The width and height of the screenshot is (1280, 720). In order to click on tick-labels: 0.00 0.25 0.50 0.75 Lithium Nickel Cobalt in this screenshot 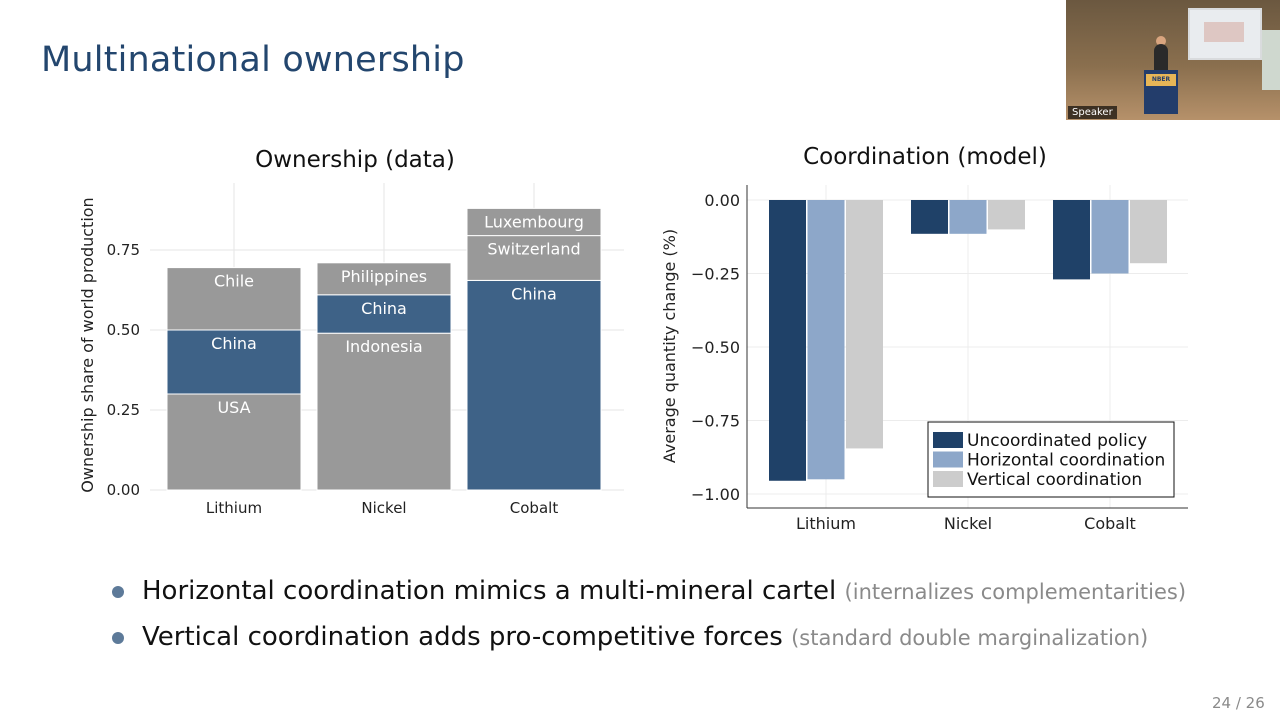, I will do `click(333, 379)`.